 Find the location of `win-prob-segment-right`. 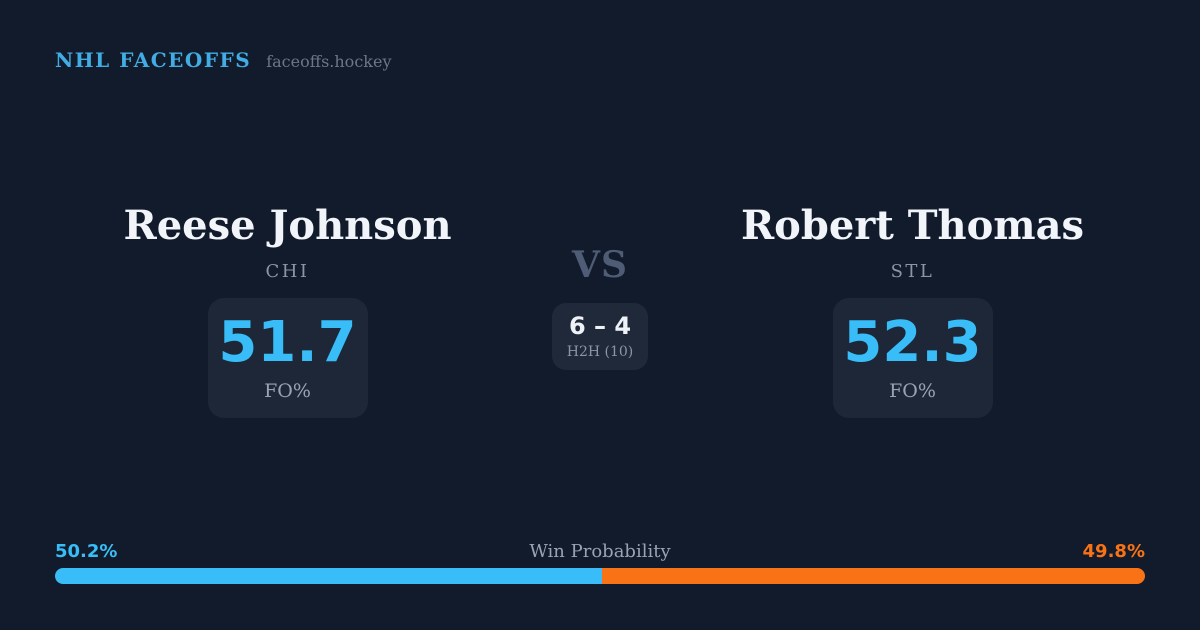

win-prob-segment-right is located at coordinates (873, 576).